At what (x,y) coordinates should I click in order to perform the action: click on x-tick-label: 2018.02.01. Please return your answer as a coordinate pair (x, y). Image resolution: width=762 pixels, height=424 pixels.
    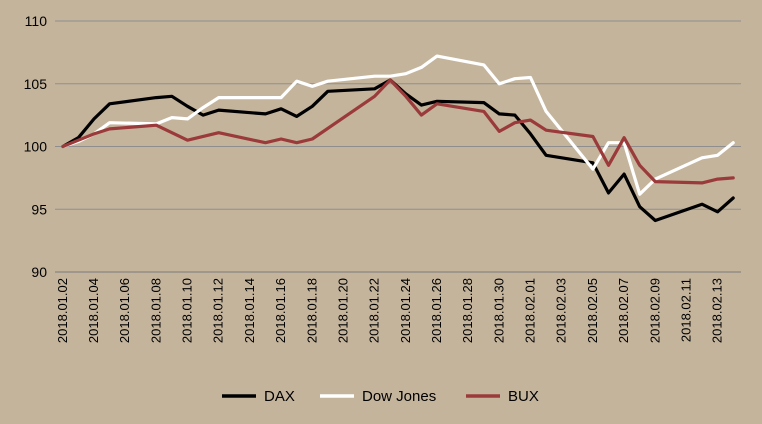
    Looking at the image, I should click on (530, 310).